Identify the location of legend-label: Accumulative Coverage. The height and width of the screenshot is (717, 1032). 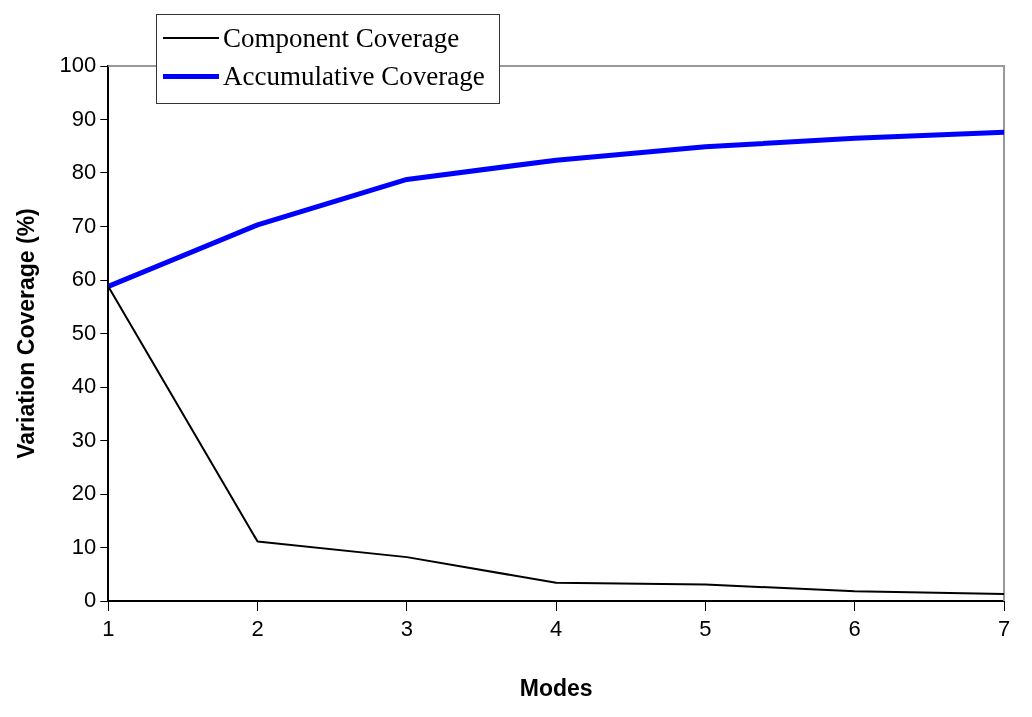
(354, 76).